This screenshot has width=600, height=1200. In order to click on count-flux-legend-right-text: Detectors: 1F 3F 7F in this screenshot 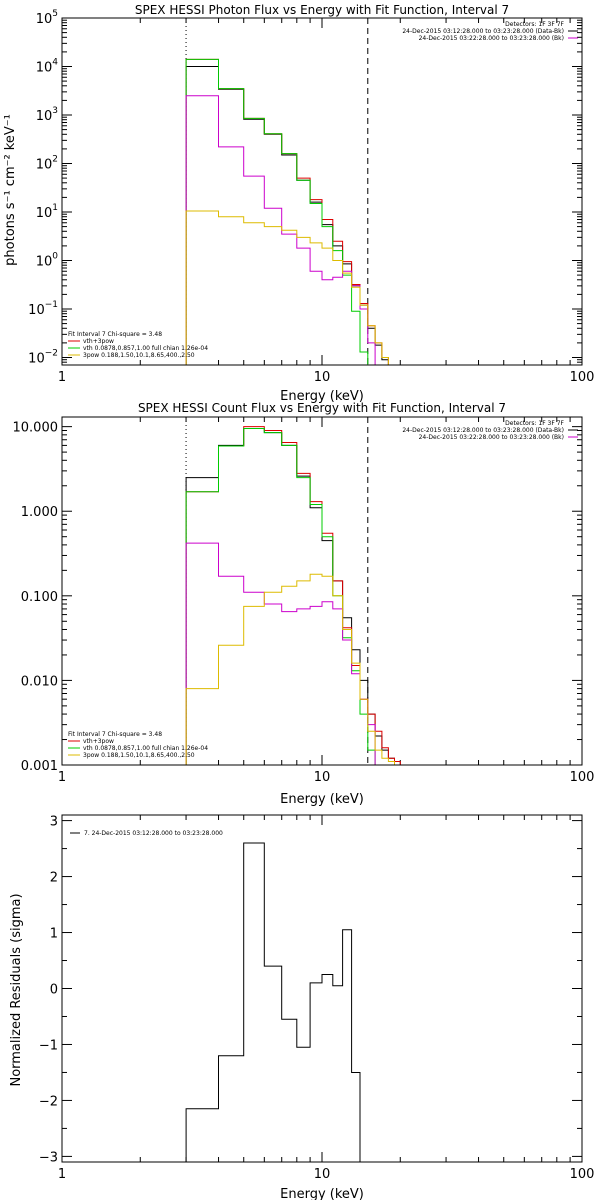, I will do `click(534, 423)`.